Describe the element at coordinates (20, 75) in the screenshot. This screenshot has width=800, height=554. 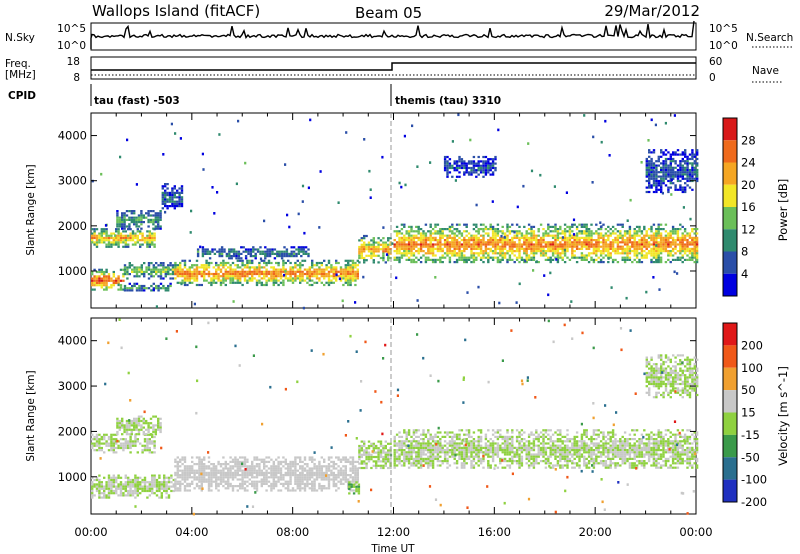
I see `freq-unit-label: [MHz]` at that location.